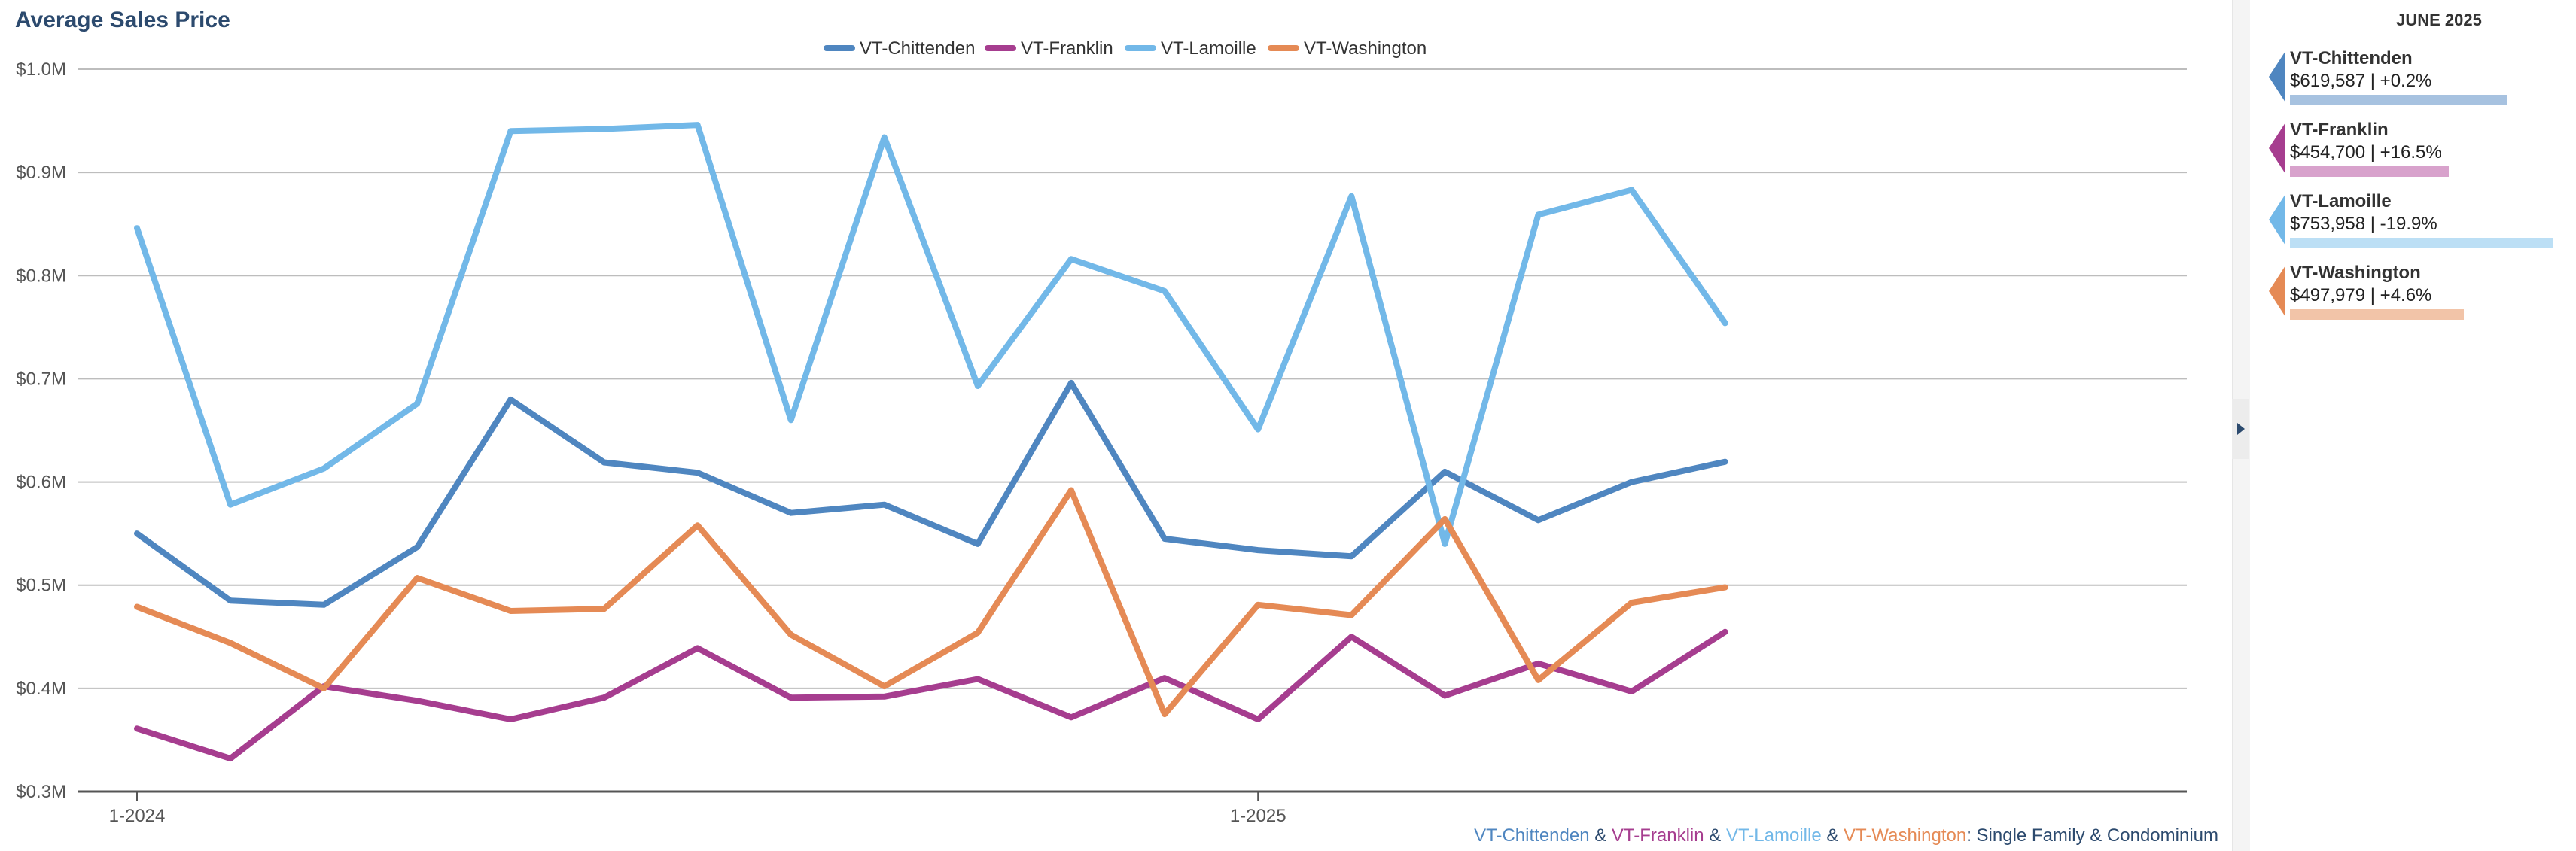  What do you see at coordinates (41, 379) in the screenshot?
I see `y-tick-label: $0.7M` at bounding box center [41, 379].